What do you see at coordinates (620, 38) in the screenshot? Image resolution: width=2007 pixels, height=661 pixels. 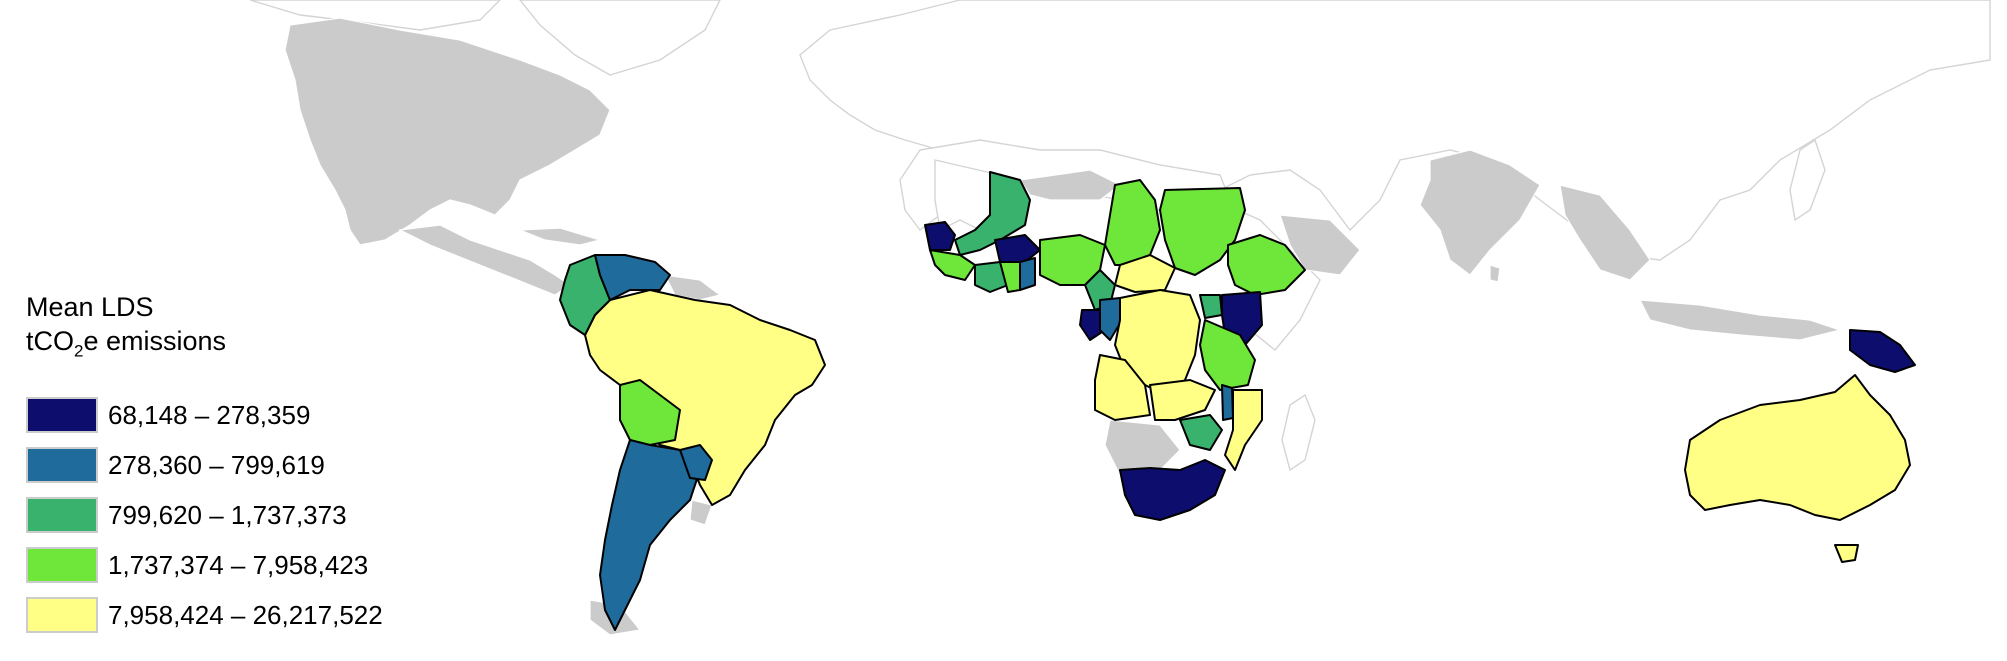 I see `greenland-outline` at bounding box center [620, 38].